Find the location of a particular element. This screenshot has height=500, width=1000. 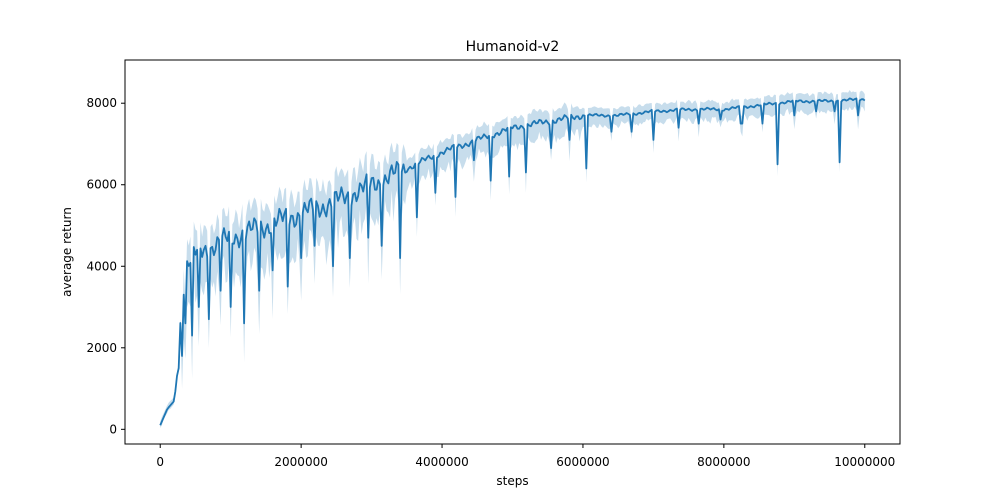

y-axis-label: average return is located at coordinates (67, 252).